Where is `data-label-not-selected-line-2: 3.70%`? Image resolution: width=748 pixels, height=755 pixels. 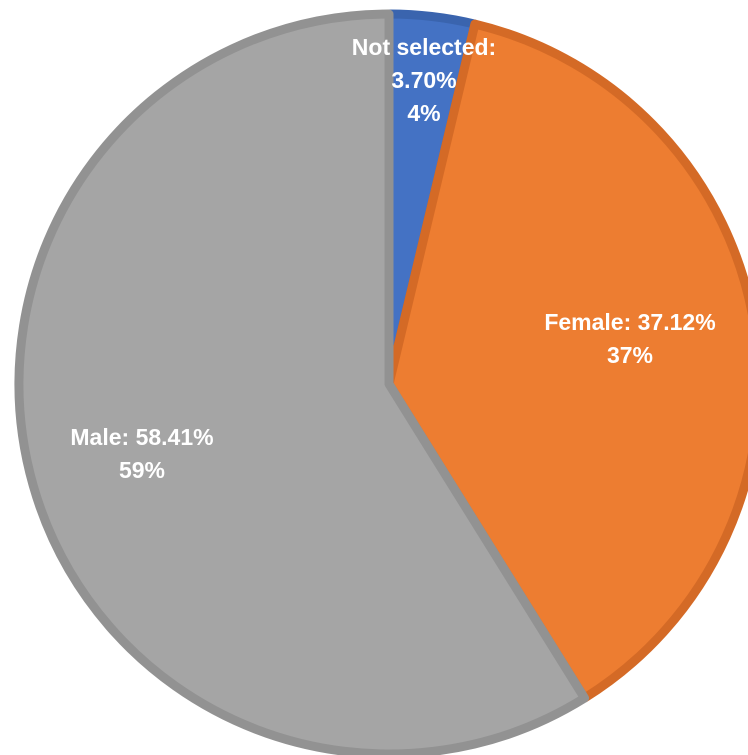 data-label-not-selected-line-2: 3.70% is located at coordinates (423, 80).